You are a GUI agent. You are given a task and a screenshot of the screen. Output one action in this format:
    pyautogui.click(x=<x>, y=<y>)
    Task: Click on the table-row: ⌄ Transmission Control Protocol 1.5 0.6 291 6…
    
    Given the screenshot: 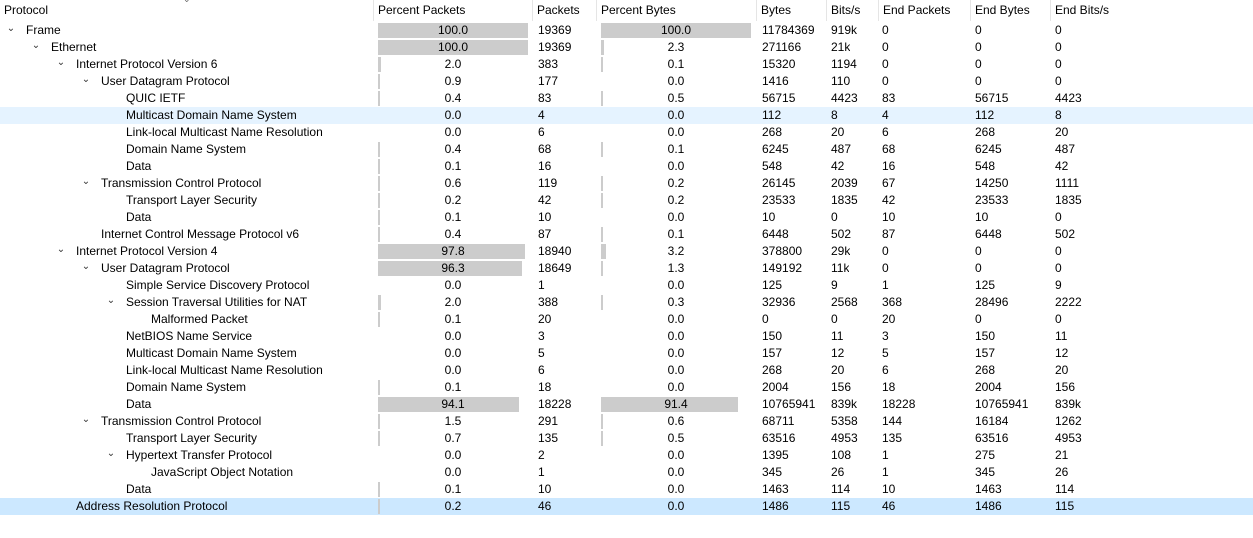 What is the action you would take?
    pyautogui.click(x=626, y=421)
    